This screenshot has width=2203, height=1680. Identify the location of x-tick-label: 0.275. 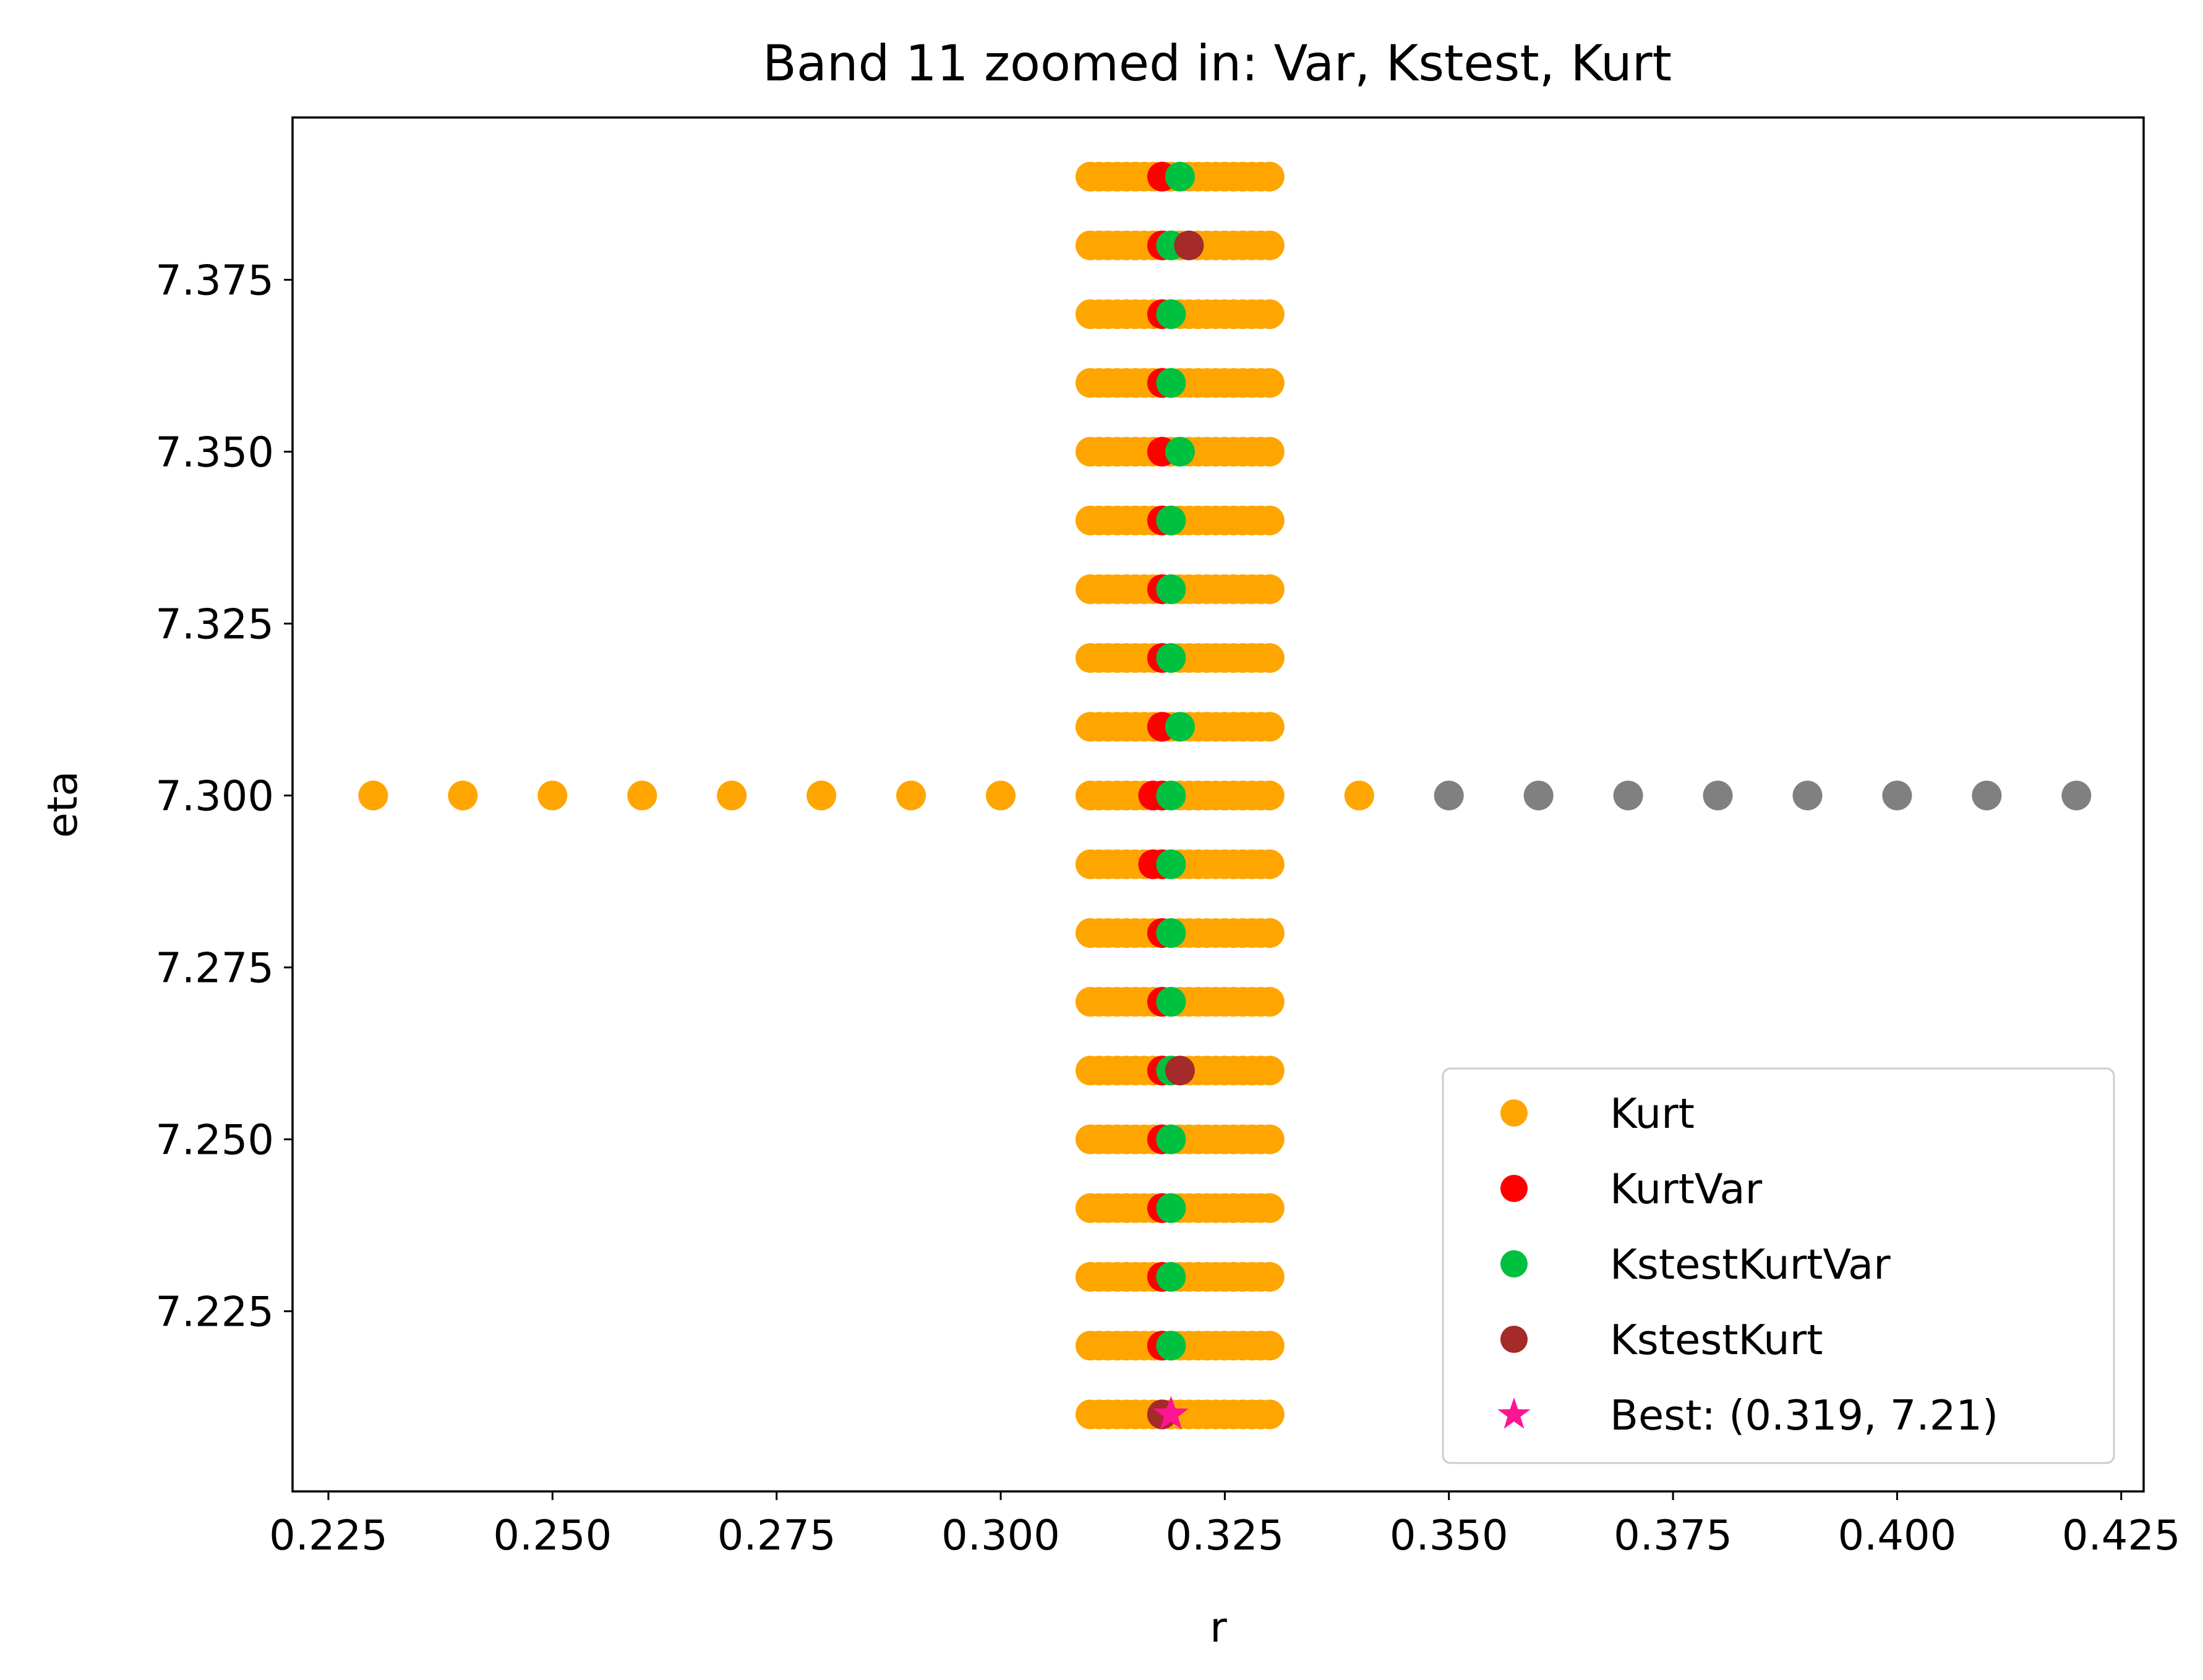
(776, 1535).